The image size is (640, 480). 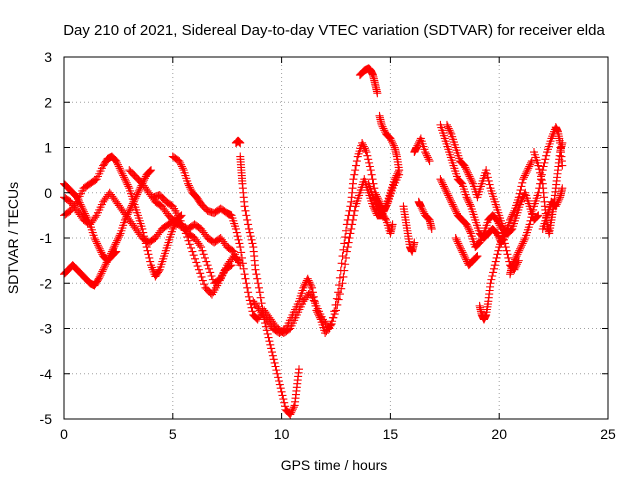 I want to click on x-tick-label: 10, so click(x=282, y=434).